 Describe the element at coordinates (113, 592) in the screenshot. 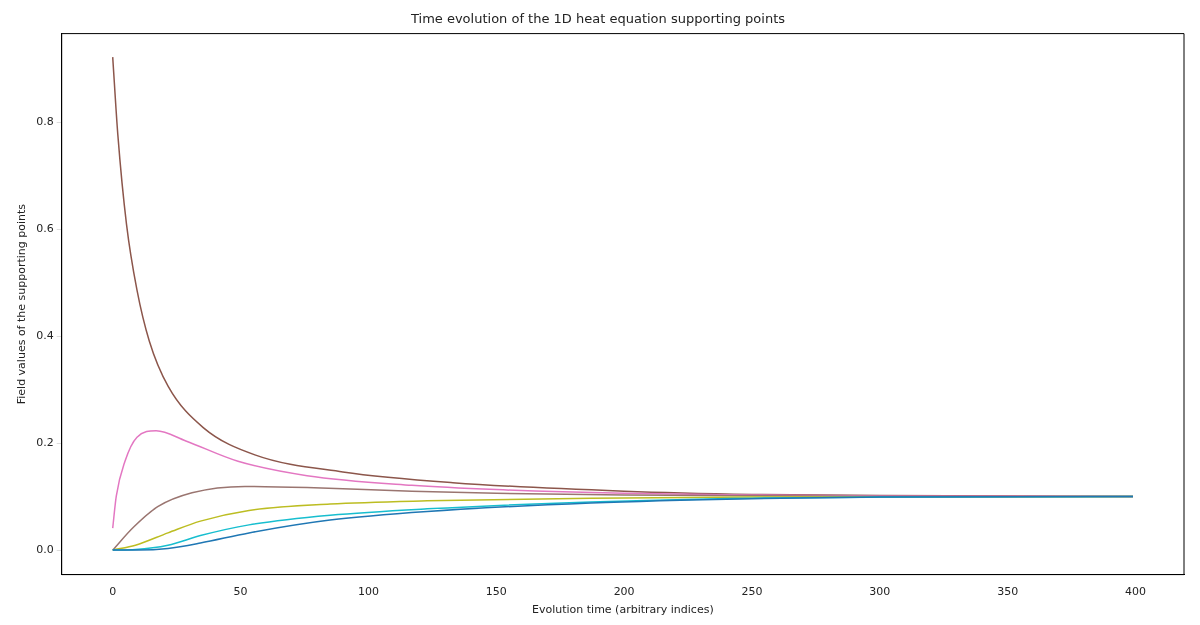

I see `x-tick-label: 0` at that location.